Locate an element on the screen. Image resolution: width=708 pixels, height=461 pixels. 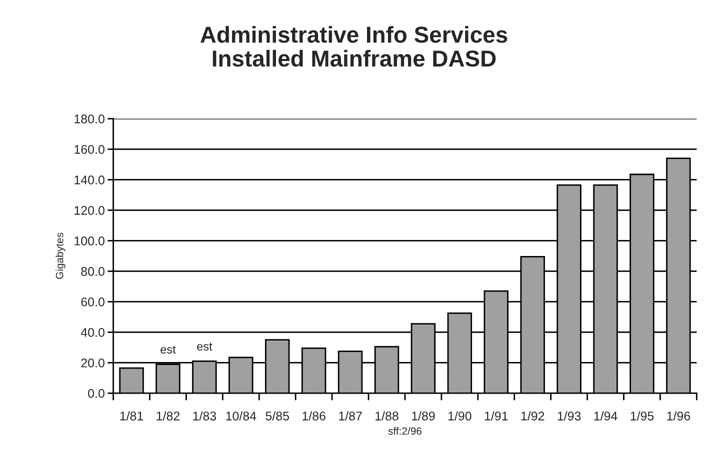
y-axis-title: Gigabytes is located at coordinates (61, 255).